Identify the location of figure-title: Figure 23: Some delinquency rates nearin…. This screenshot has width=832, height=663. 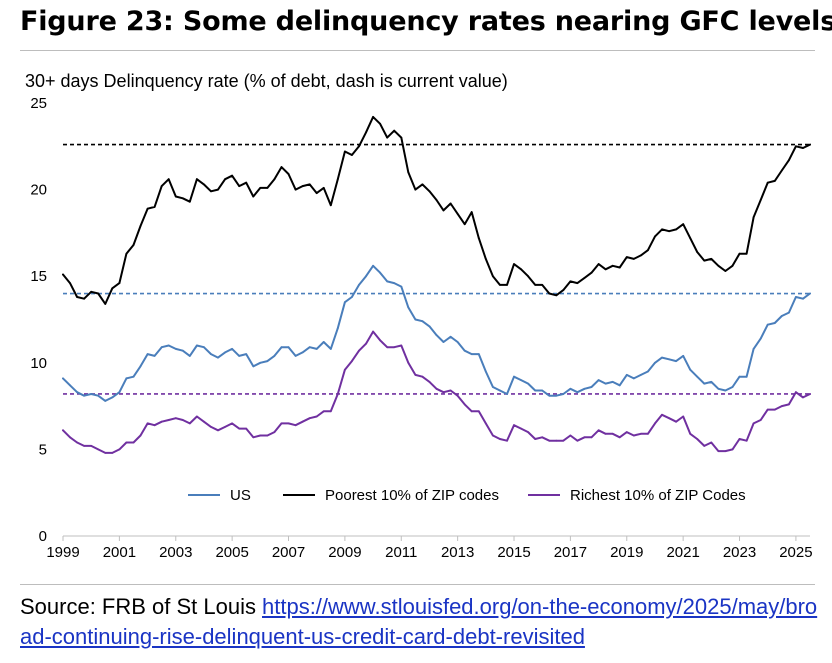
(426, 21).